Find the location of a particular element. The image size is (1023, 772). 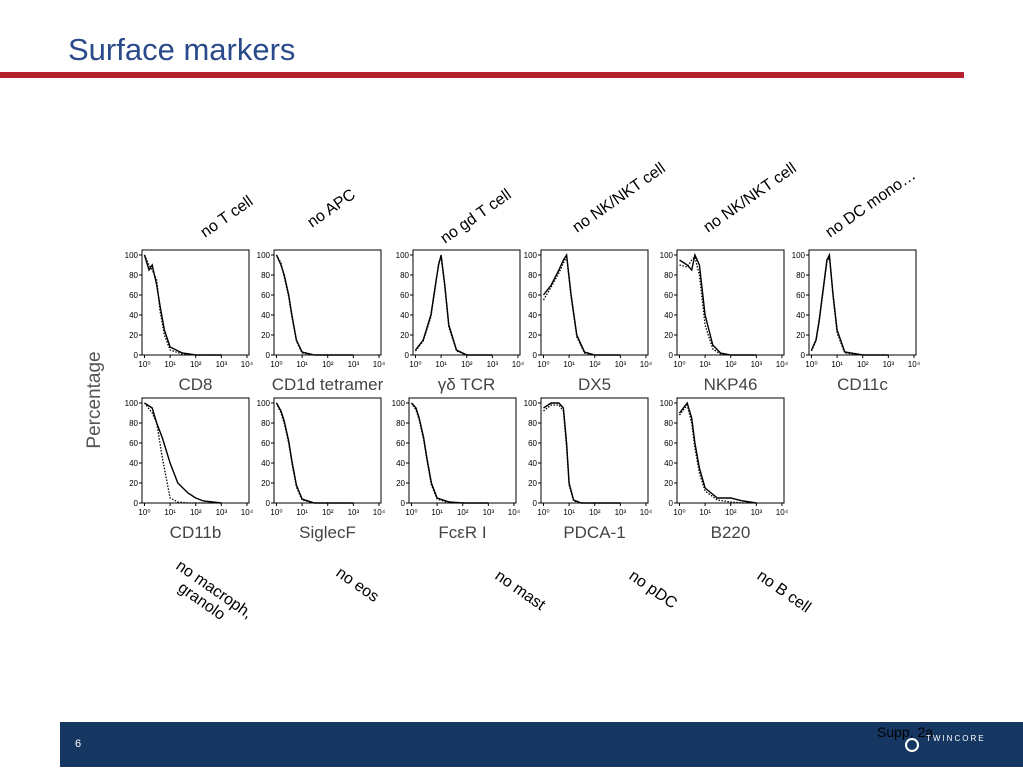

annotation: no eos is located at coordinates (357, 584).